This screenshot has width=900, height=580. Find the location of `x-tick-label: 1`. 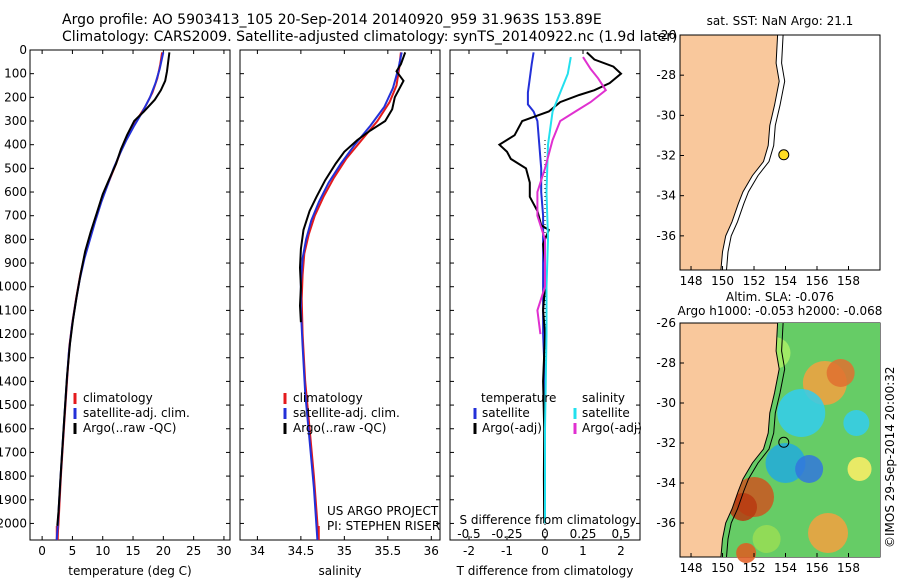

x-tick-label: 1 is located at coordinates (583, 551).